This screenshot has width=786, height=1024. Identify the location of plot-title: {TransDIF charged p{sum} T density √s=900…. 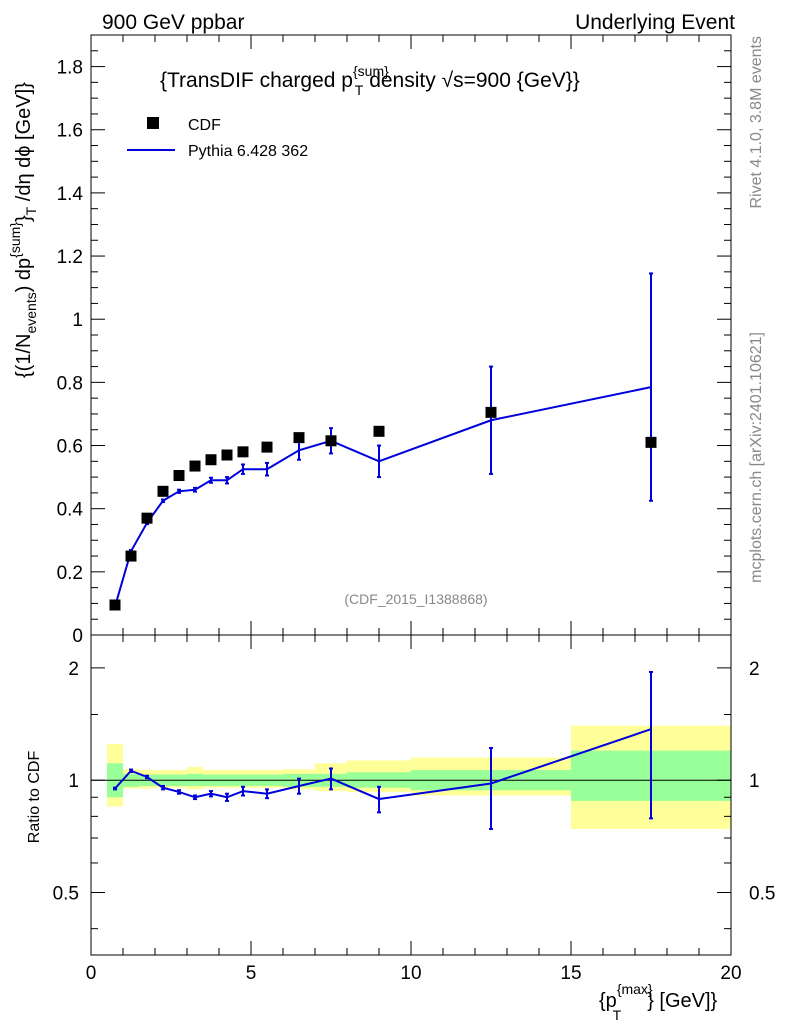
(370, 80).